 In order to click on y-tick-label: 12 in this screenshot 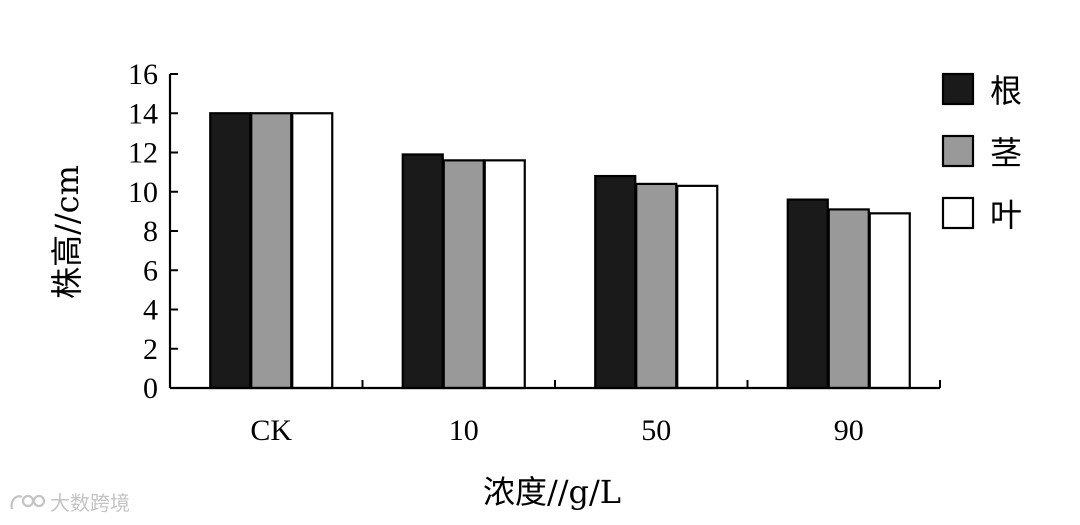, I will do `click(143, 153)`.